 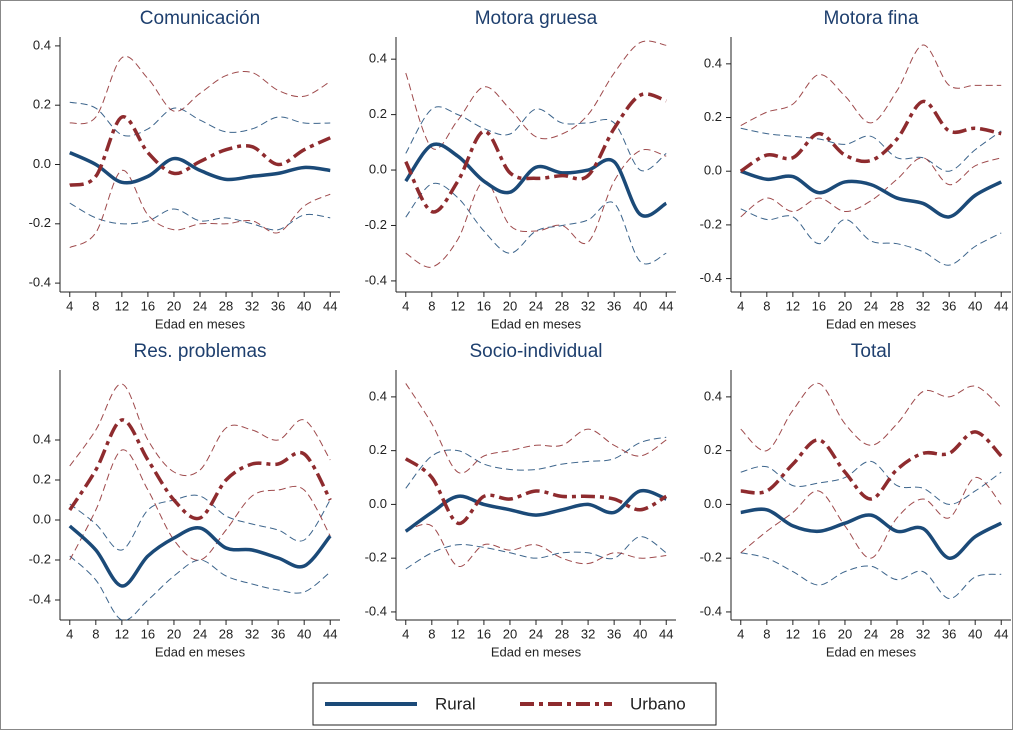 I want to click on chart-title: Socio-individual, so click(x=535, y=351).